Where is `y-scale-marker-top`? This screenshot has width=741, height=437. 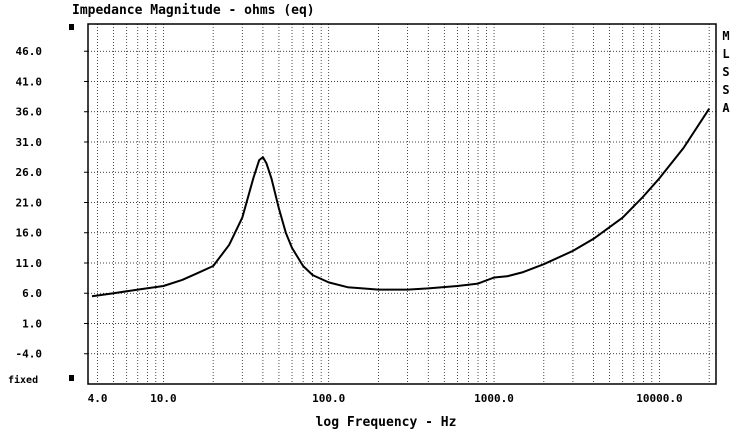 y-scale-marker-top is located at coordinates (71, 27).